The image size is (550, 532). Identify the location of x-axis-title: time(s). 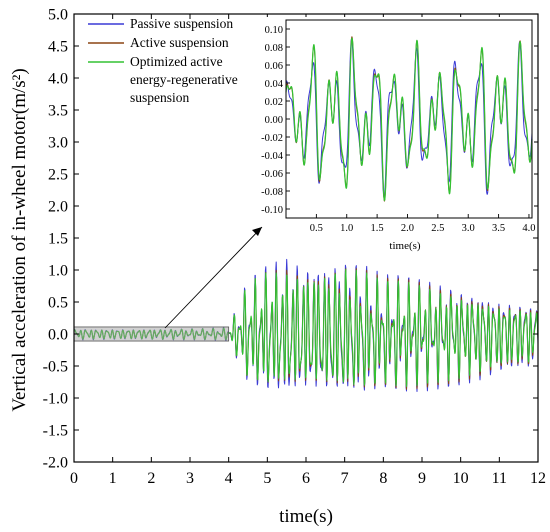
(306, 516).